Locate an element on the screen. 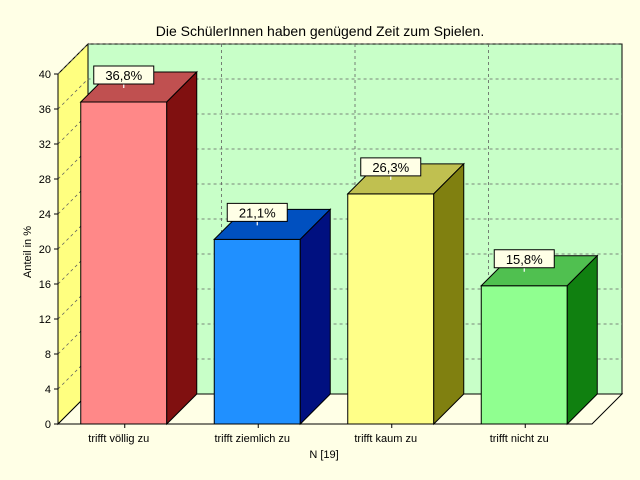 This screenshot has width=640, height=480. data-label-text: 36,8% is located at coordinates (123, 75).